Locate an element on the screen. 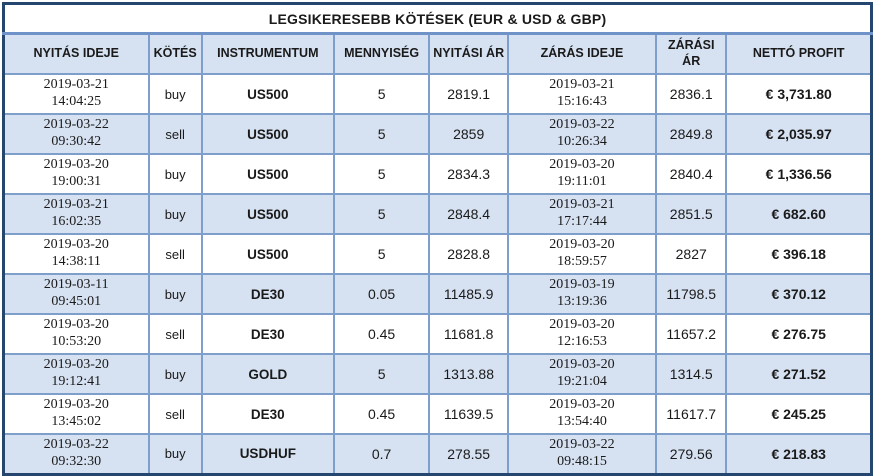  close-date-text: 2019-03-19 is located at coordinates (582, 285).